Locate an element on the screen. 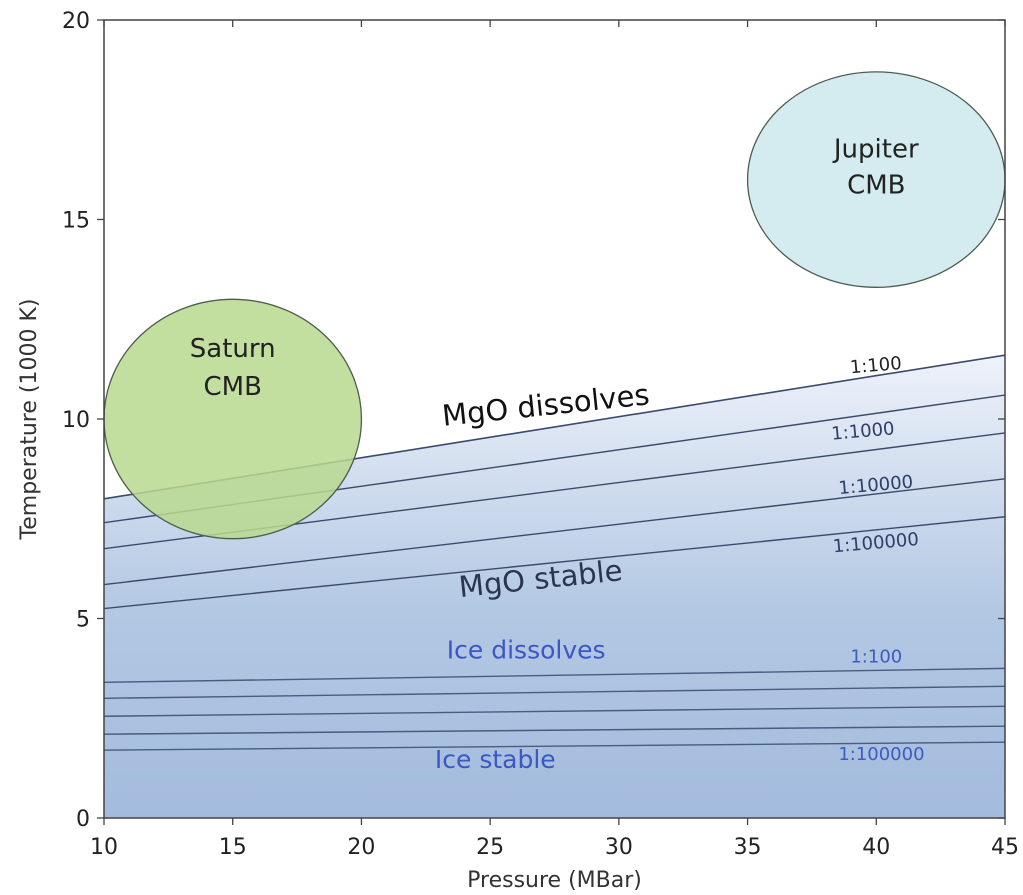 The width and height of the screenshot is (1023, 895). region-label: Ice dissolves is located at coordinates (526, 649).